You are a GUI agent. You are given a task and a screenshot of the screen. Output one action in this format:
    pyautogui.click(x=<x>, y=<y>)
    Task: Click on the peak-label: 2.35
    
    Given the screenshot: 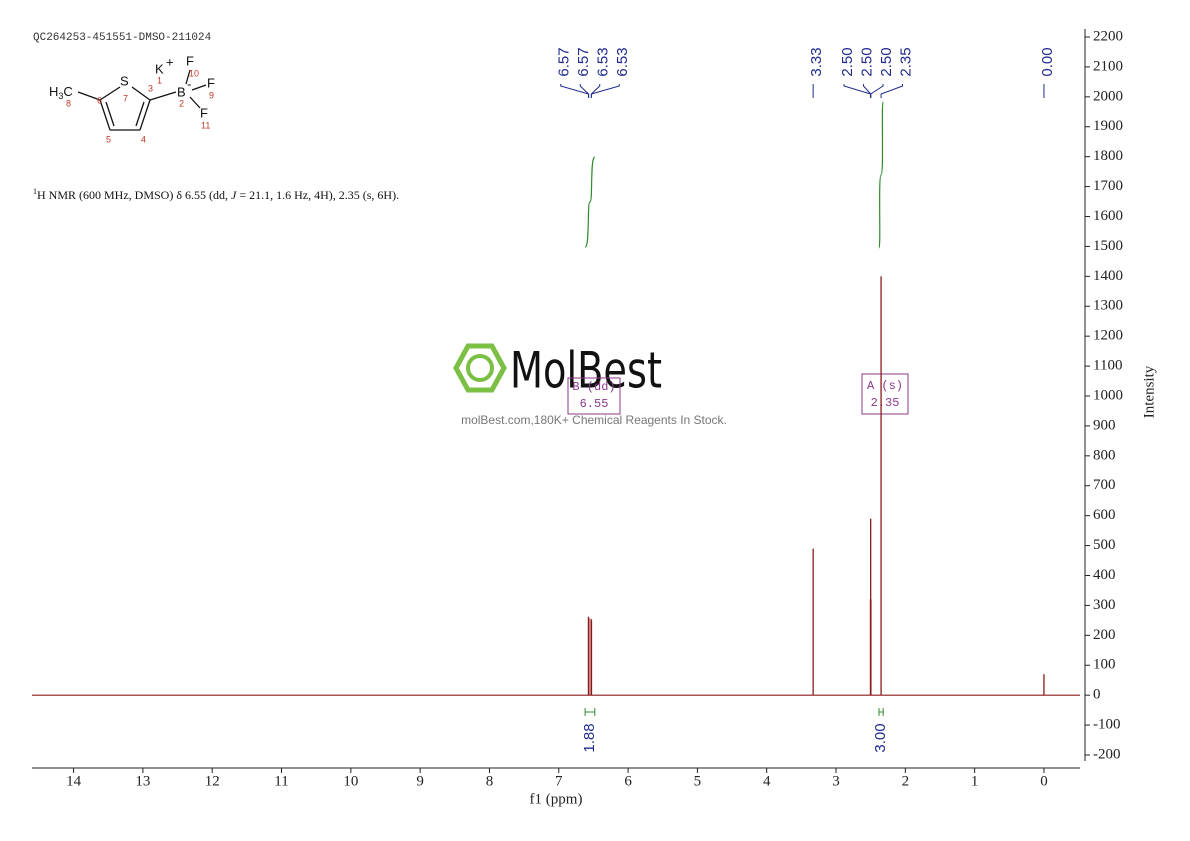 What is the action you would take?
    pyautogui.click(x=905, y=61)
    